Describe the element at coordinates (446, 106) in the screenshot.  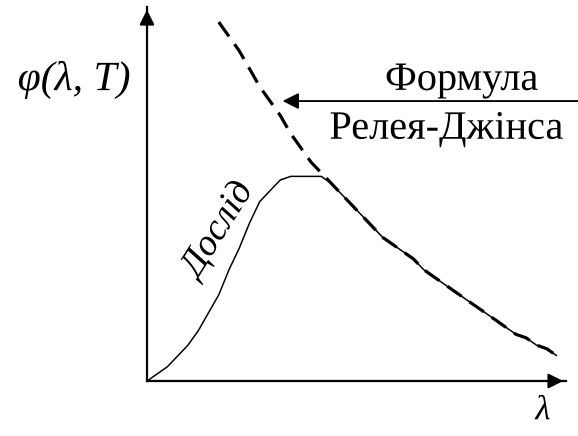
I see `legend-label: Формула Релея-Джінса` at that location.